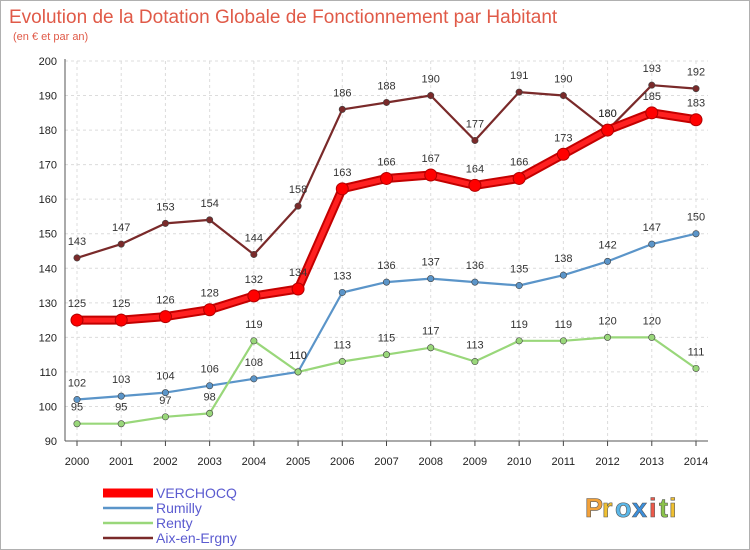 The width and height of the screenshot is (750, 550). What do you see at coordinates (696, 462) in the screenshot?
I see `x-tick-label: 2014` at bounding box center [696, 462].